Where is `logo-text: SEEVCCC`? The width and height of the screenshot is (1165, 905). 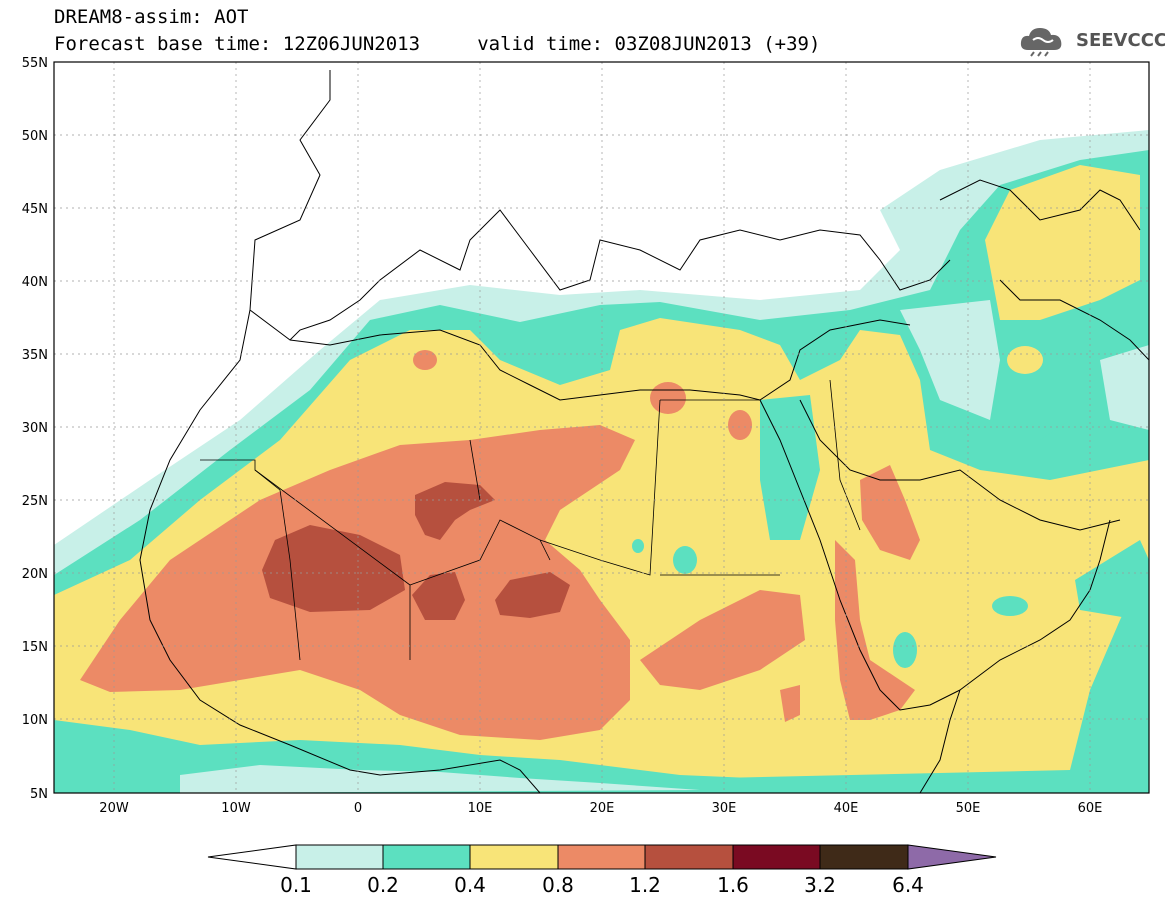
logo-text: SEEVCCC is located at coordinates (1120, 40).